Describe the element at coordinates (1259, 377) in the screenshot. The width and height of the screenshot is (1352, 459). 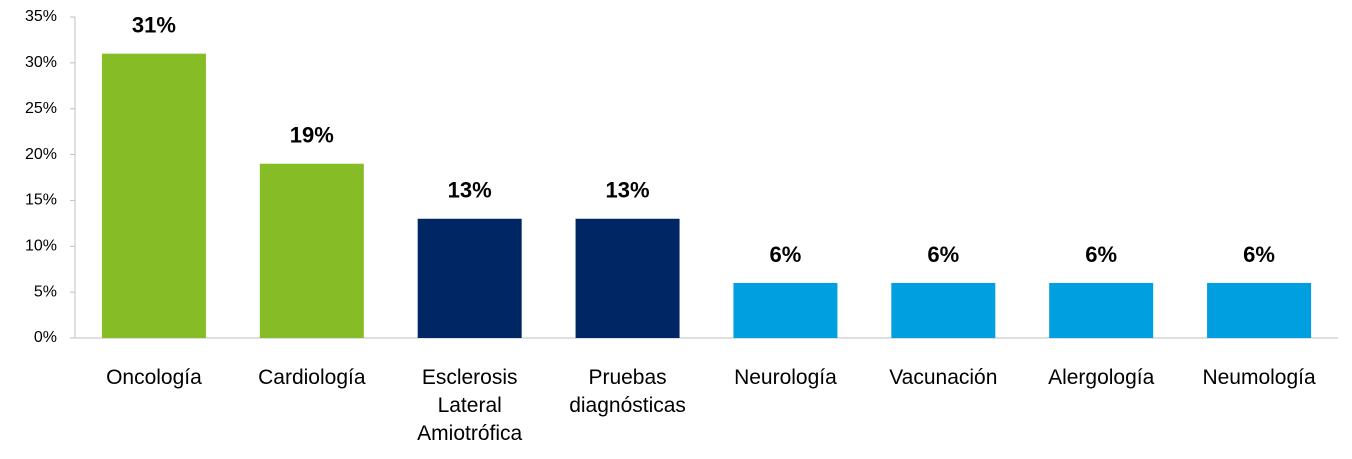
I see `x-tick-label: Neumología` at that location.